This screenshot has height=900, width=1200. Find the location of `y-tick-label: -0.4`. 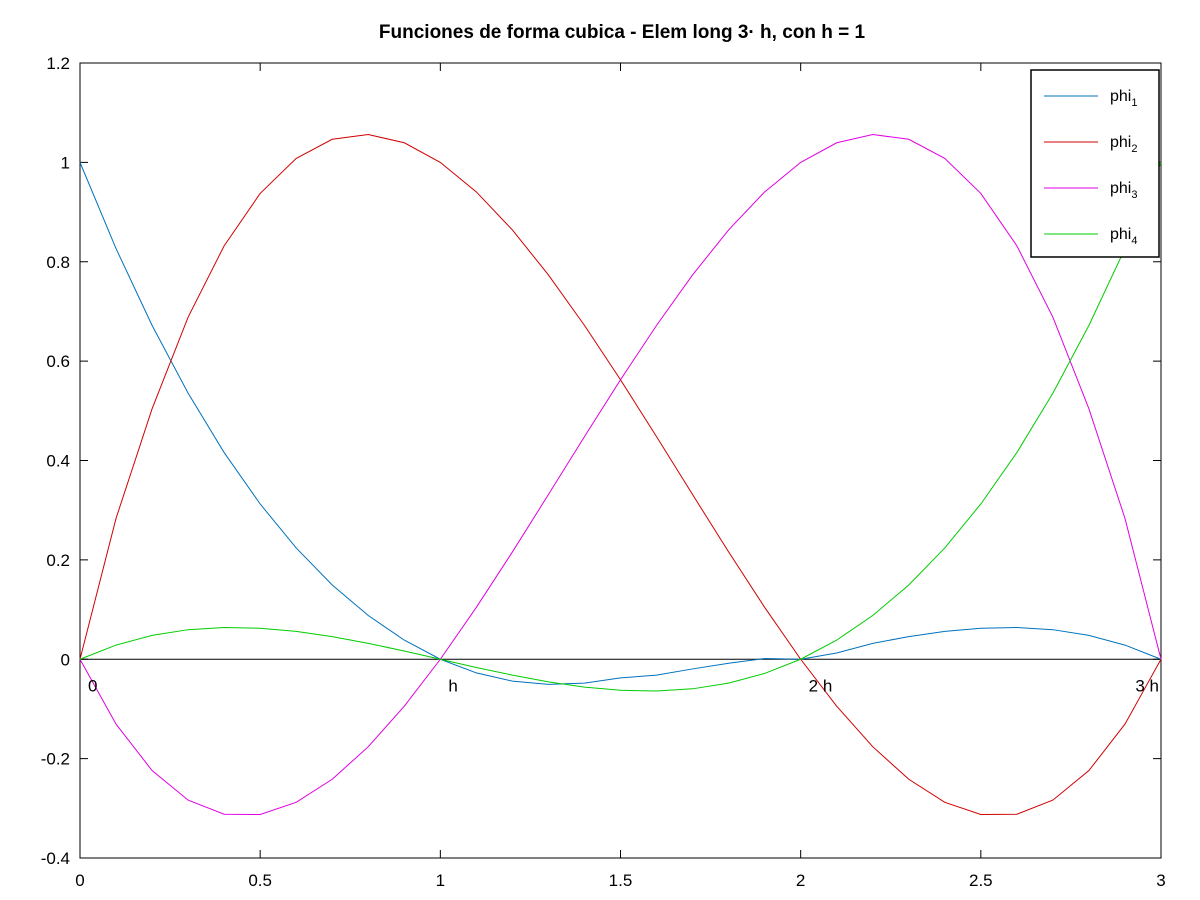

y-tick-label: -0.4 is located at coordinates (55, 858).